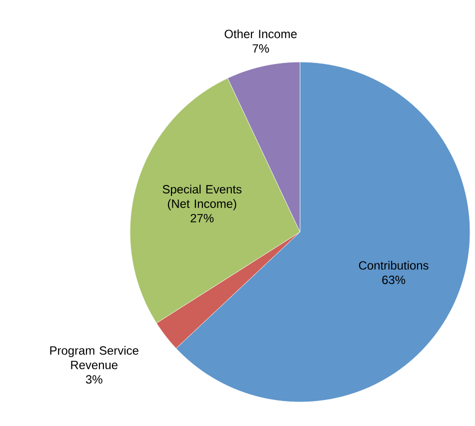 The width and height of the screenshot is (475, 426). What do you see at coordinates (202, 218) in the screenshot?
I see `data-label: 27%` at bounding box center [202, 218].